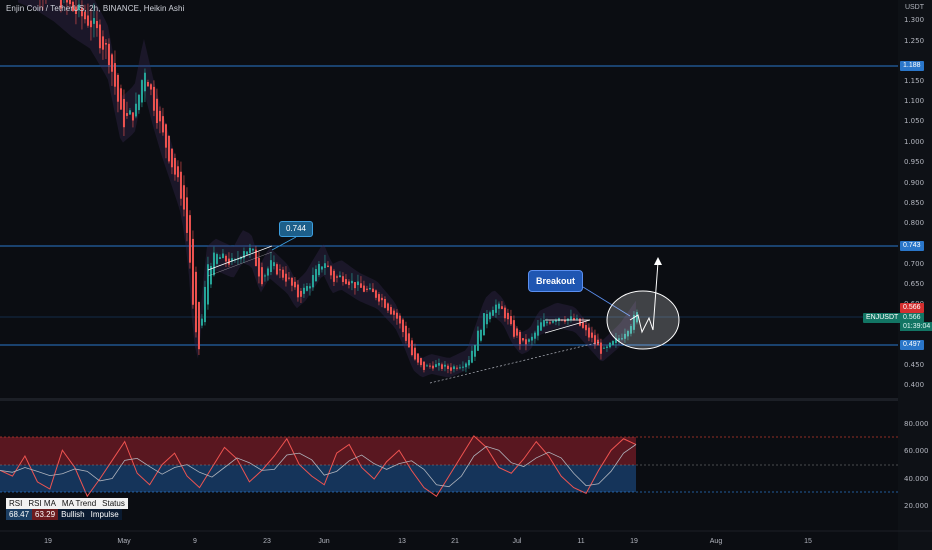 Image resolution: width=932 pixels, height=550 pixels. What do you see at coordinates (912, 345) in the screenshot?
I see `level-tag-lower: 0.497` at bounding box center [912, 345].